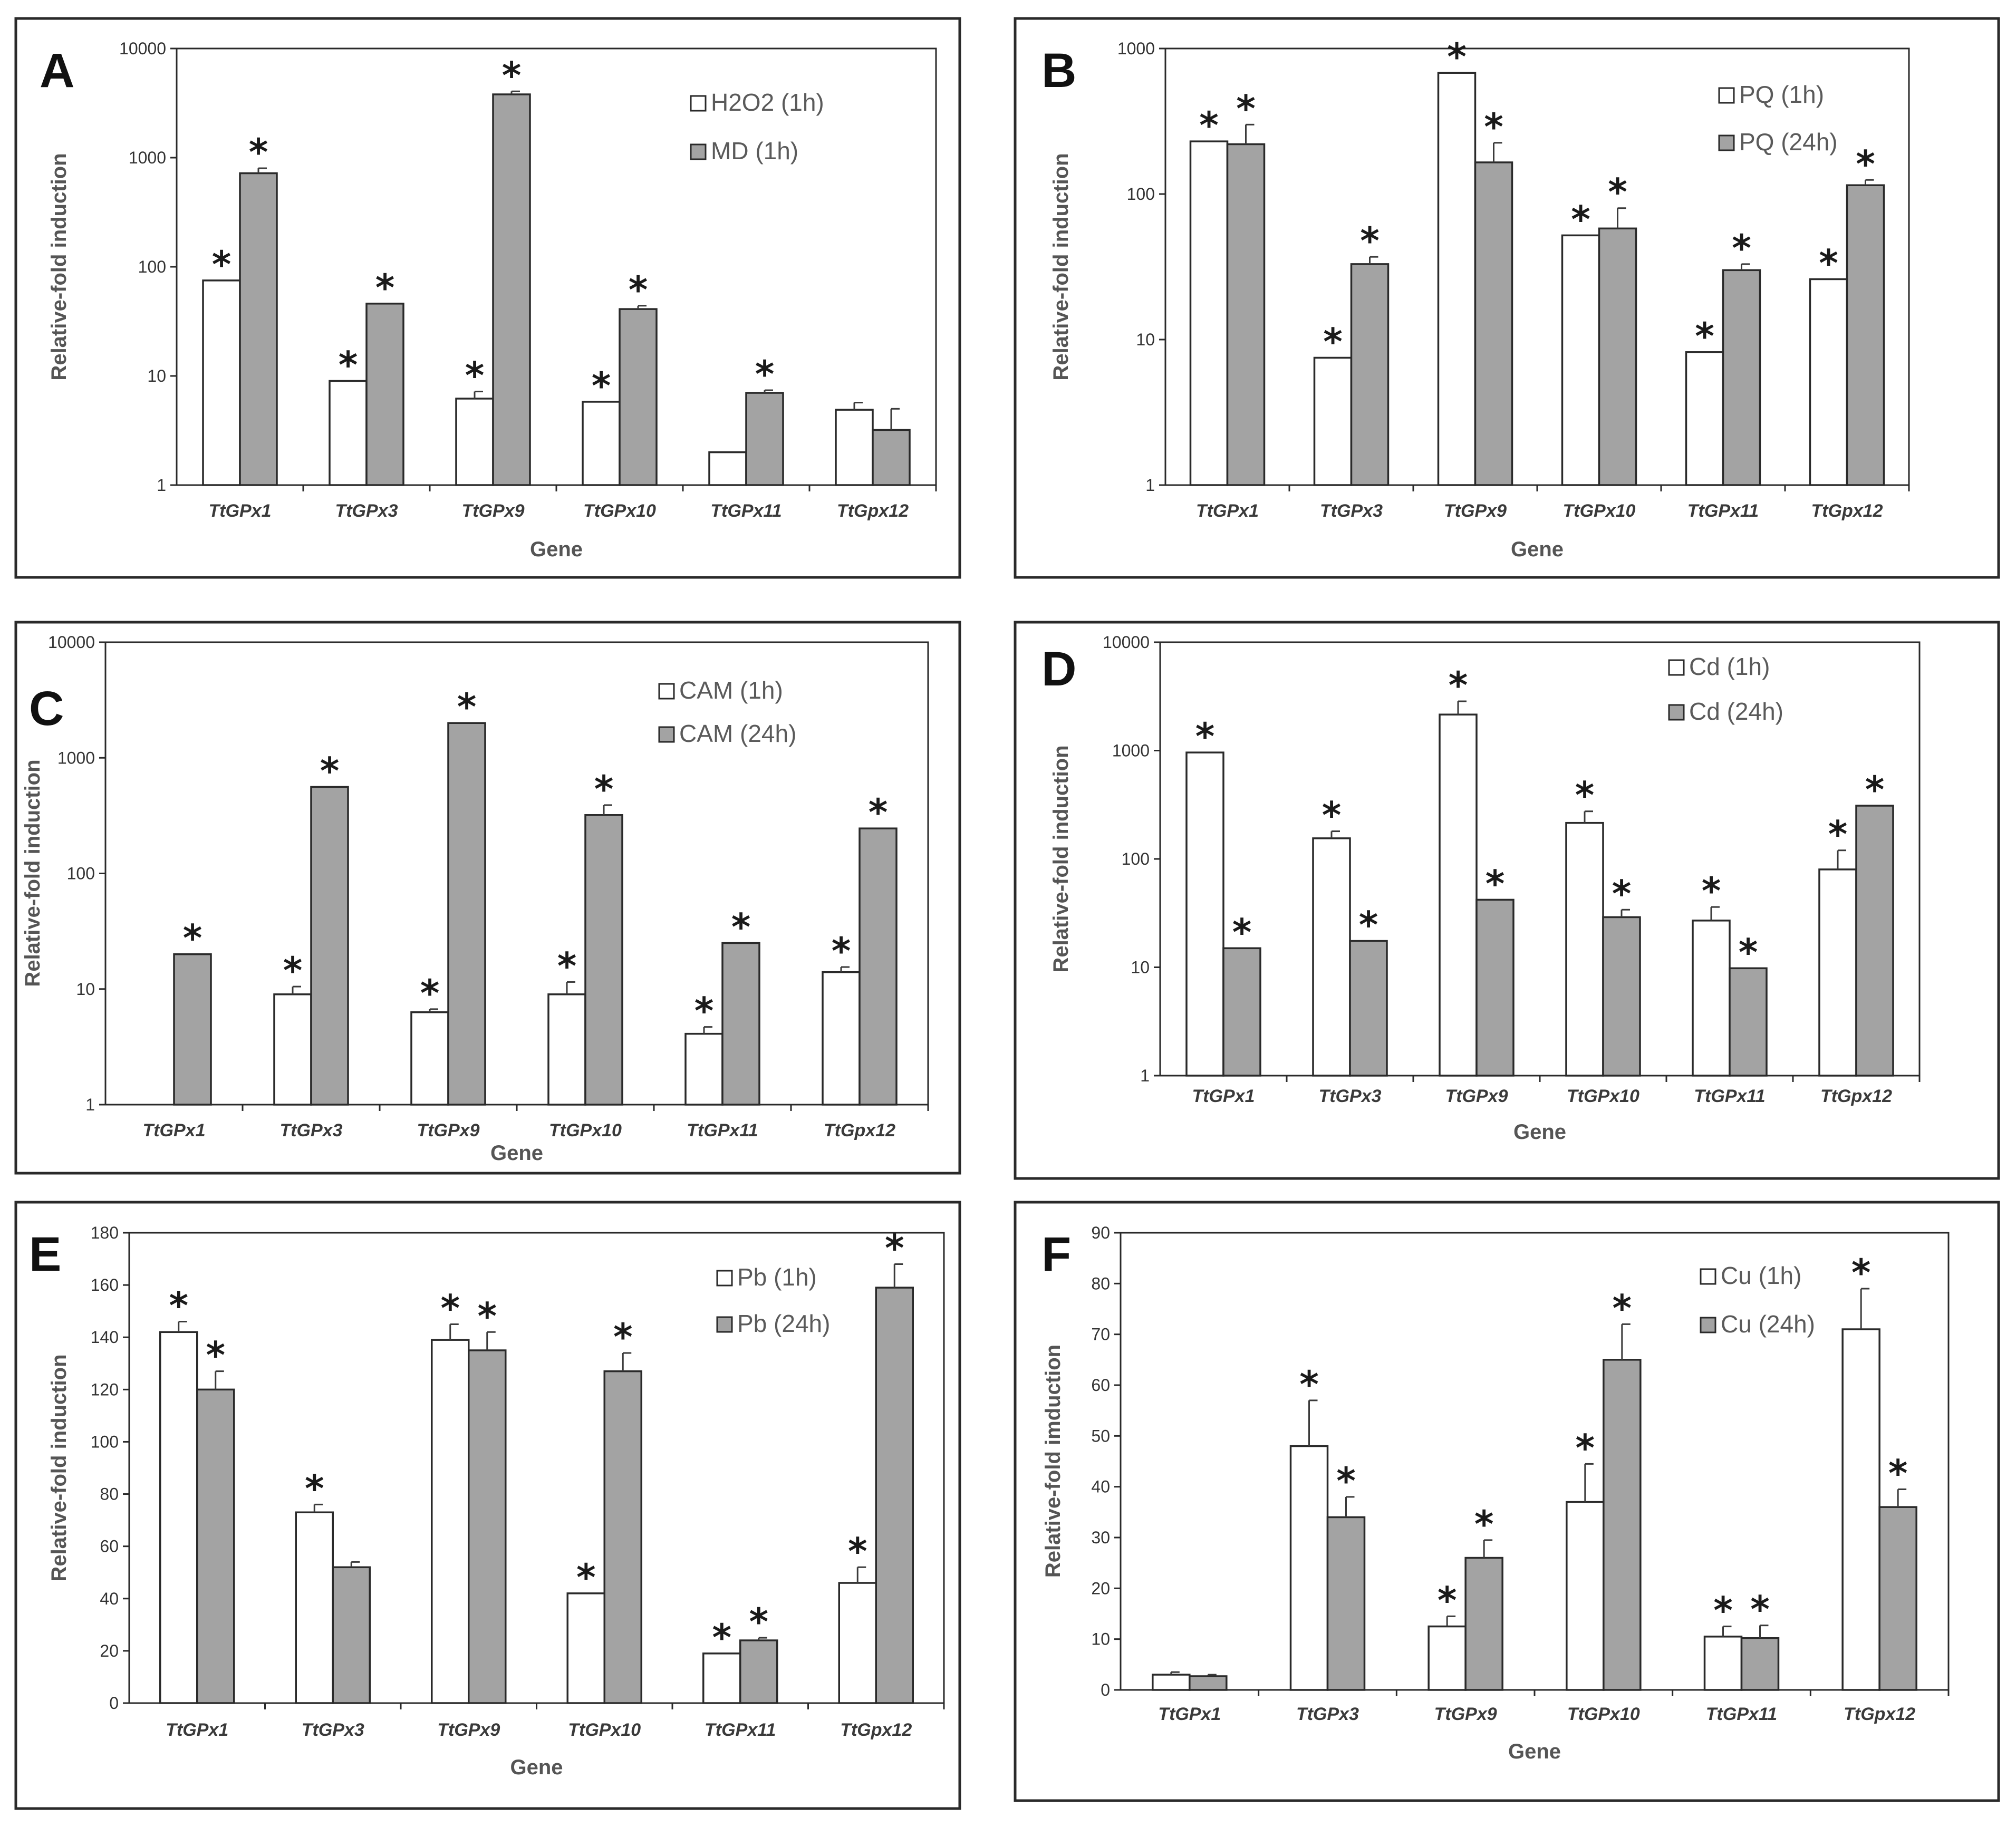 The height and width of the screenshot is (1827, 2016). Describe the element at coordinates (179, 1517) in the screenshot. I see `bar-E-TtGPx1-series1` at that location.